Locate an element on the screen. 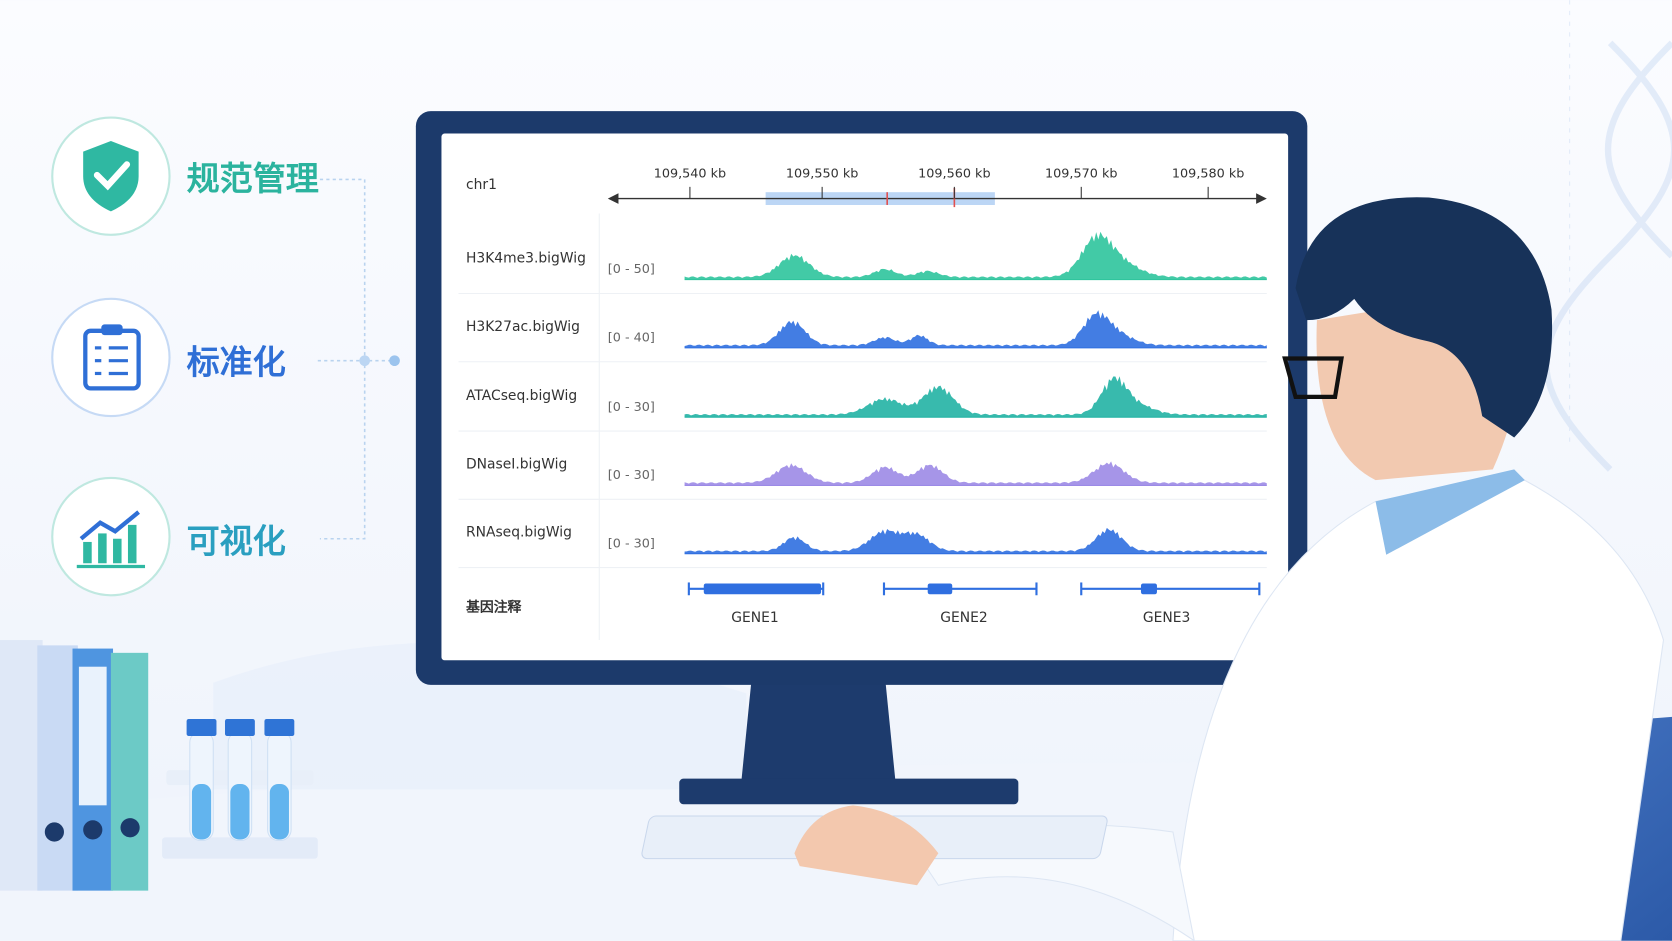 This screenshot has width=1672, height=941. collar is located at coordinates (1450, 512).